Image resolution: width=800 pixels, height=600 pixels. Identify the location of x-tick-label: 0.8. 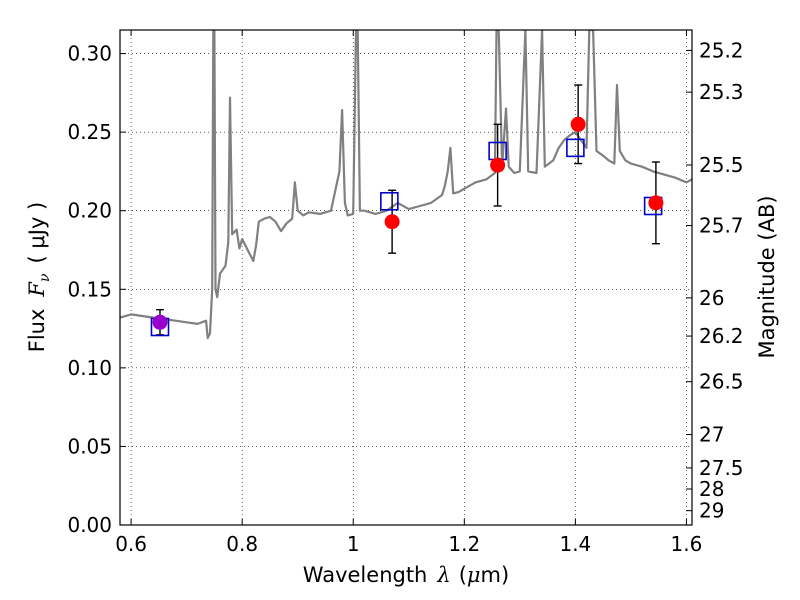
(242, 544).